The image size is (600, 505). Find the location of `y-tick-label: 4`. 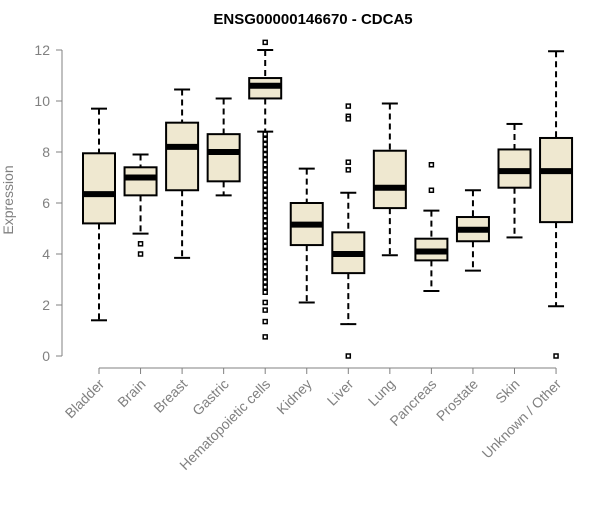

y-tick-label: 4 is located at coordinates (46, 254).